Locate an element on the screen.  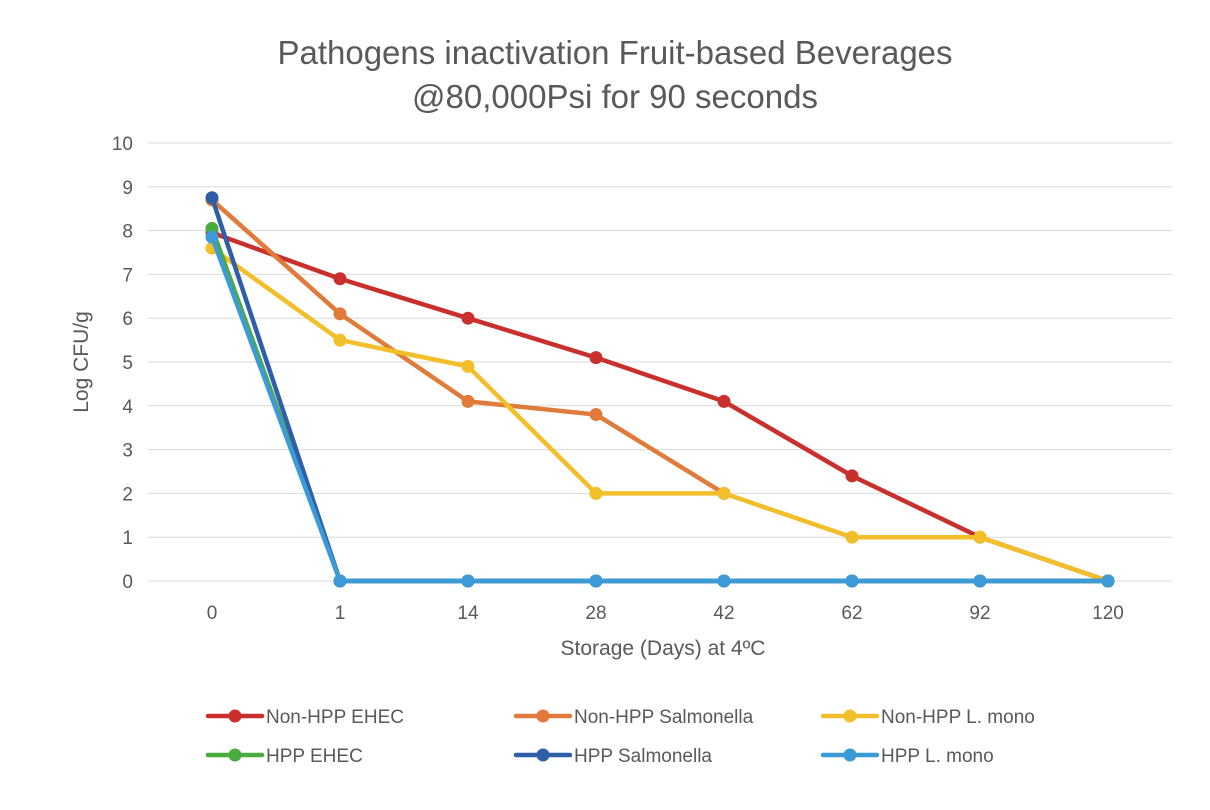
legend-label: Non-HPP EHEC is located at coordinates (335, 717).